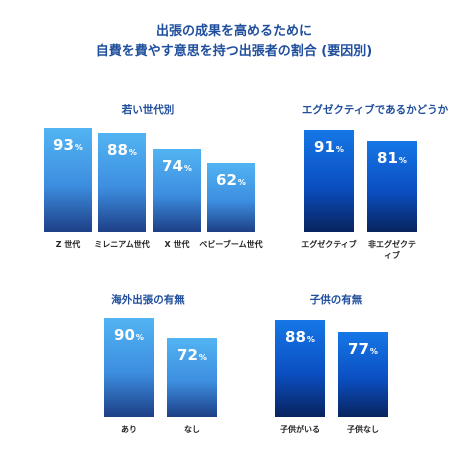 The width and height of the screenshot is (468, 468). What do you see at coordinates (226, 179) in the screenshot?
I see `data-label-value: 62` at bounding box center [226, 179].